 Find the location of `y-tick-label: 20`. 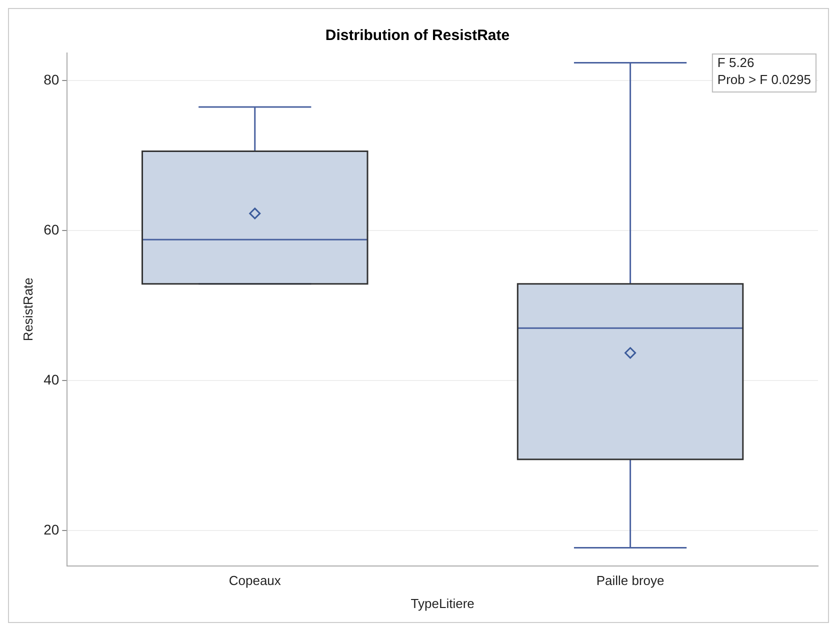

y-tick-label: 20 is located at coordinates (52, 529).